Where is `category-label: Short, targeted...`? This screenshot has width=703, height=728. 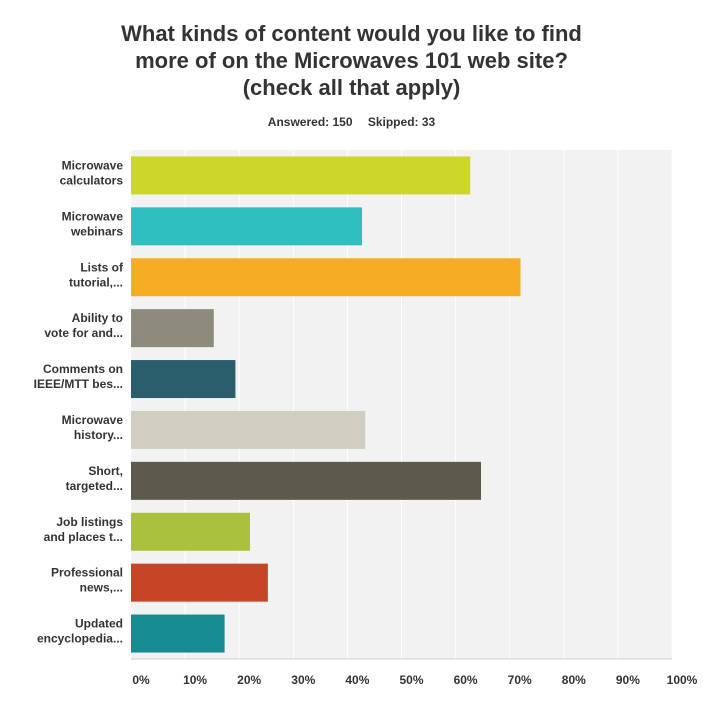
category-label: Short, targeted... is located at coordinates (94, 478).